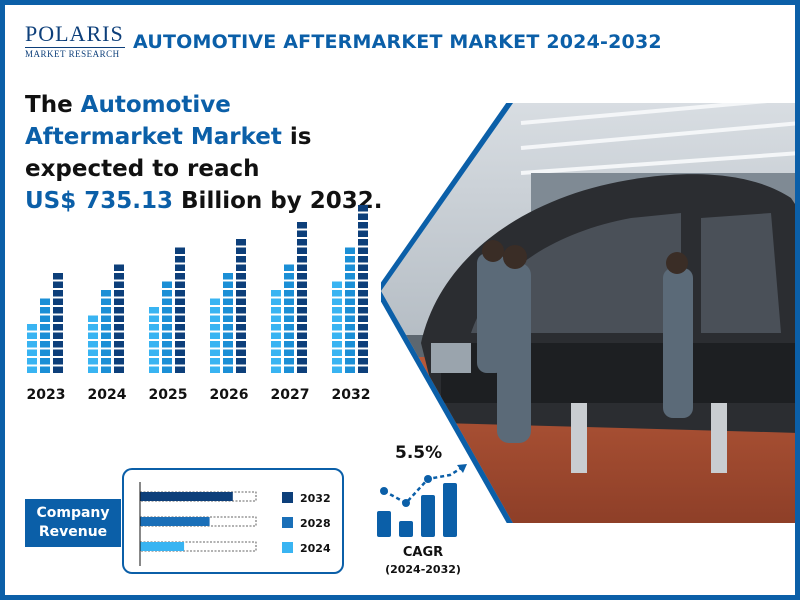 The width and height of the screenshot is (800, 600). Describe the element at coordinates (287, 522) in the screenshot. I see `legend-swatch-2028` at that location.